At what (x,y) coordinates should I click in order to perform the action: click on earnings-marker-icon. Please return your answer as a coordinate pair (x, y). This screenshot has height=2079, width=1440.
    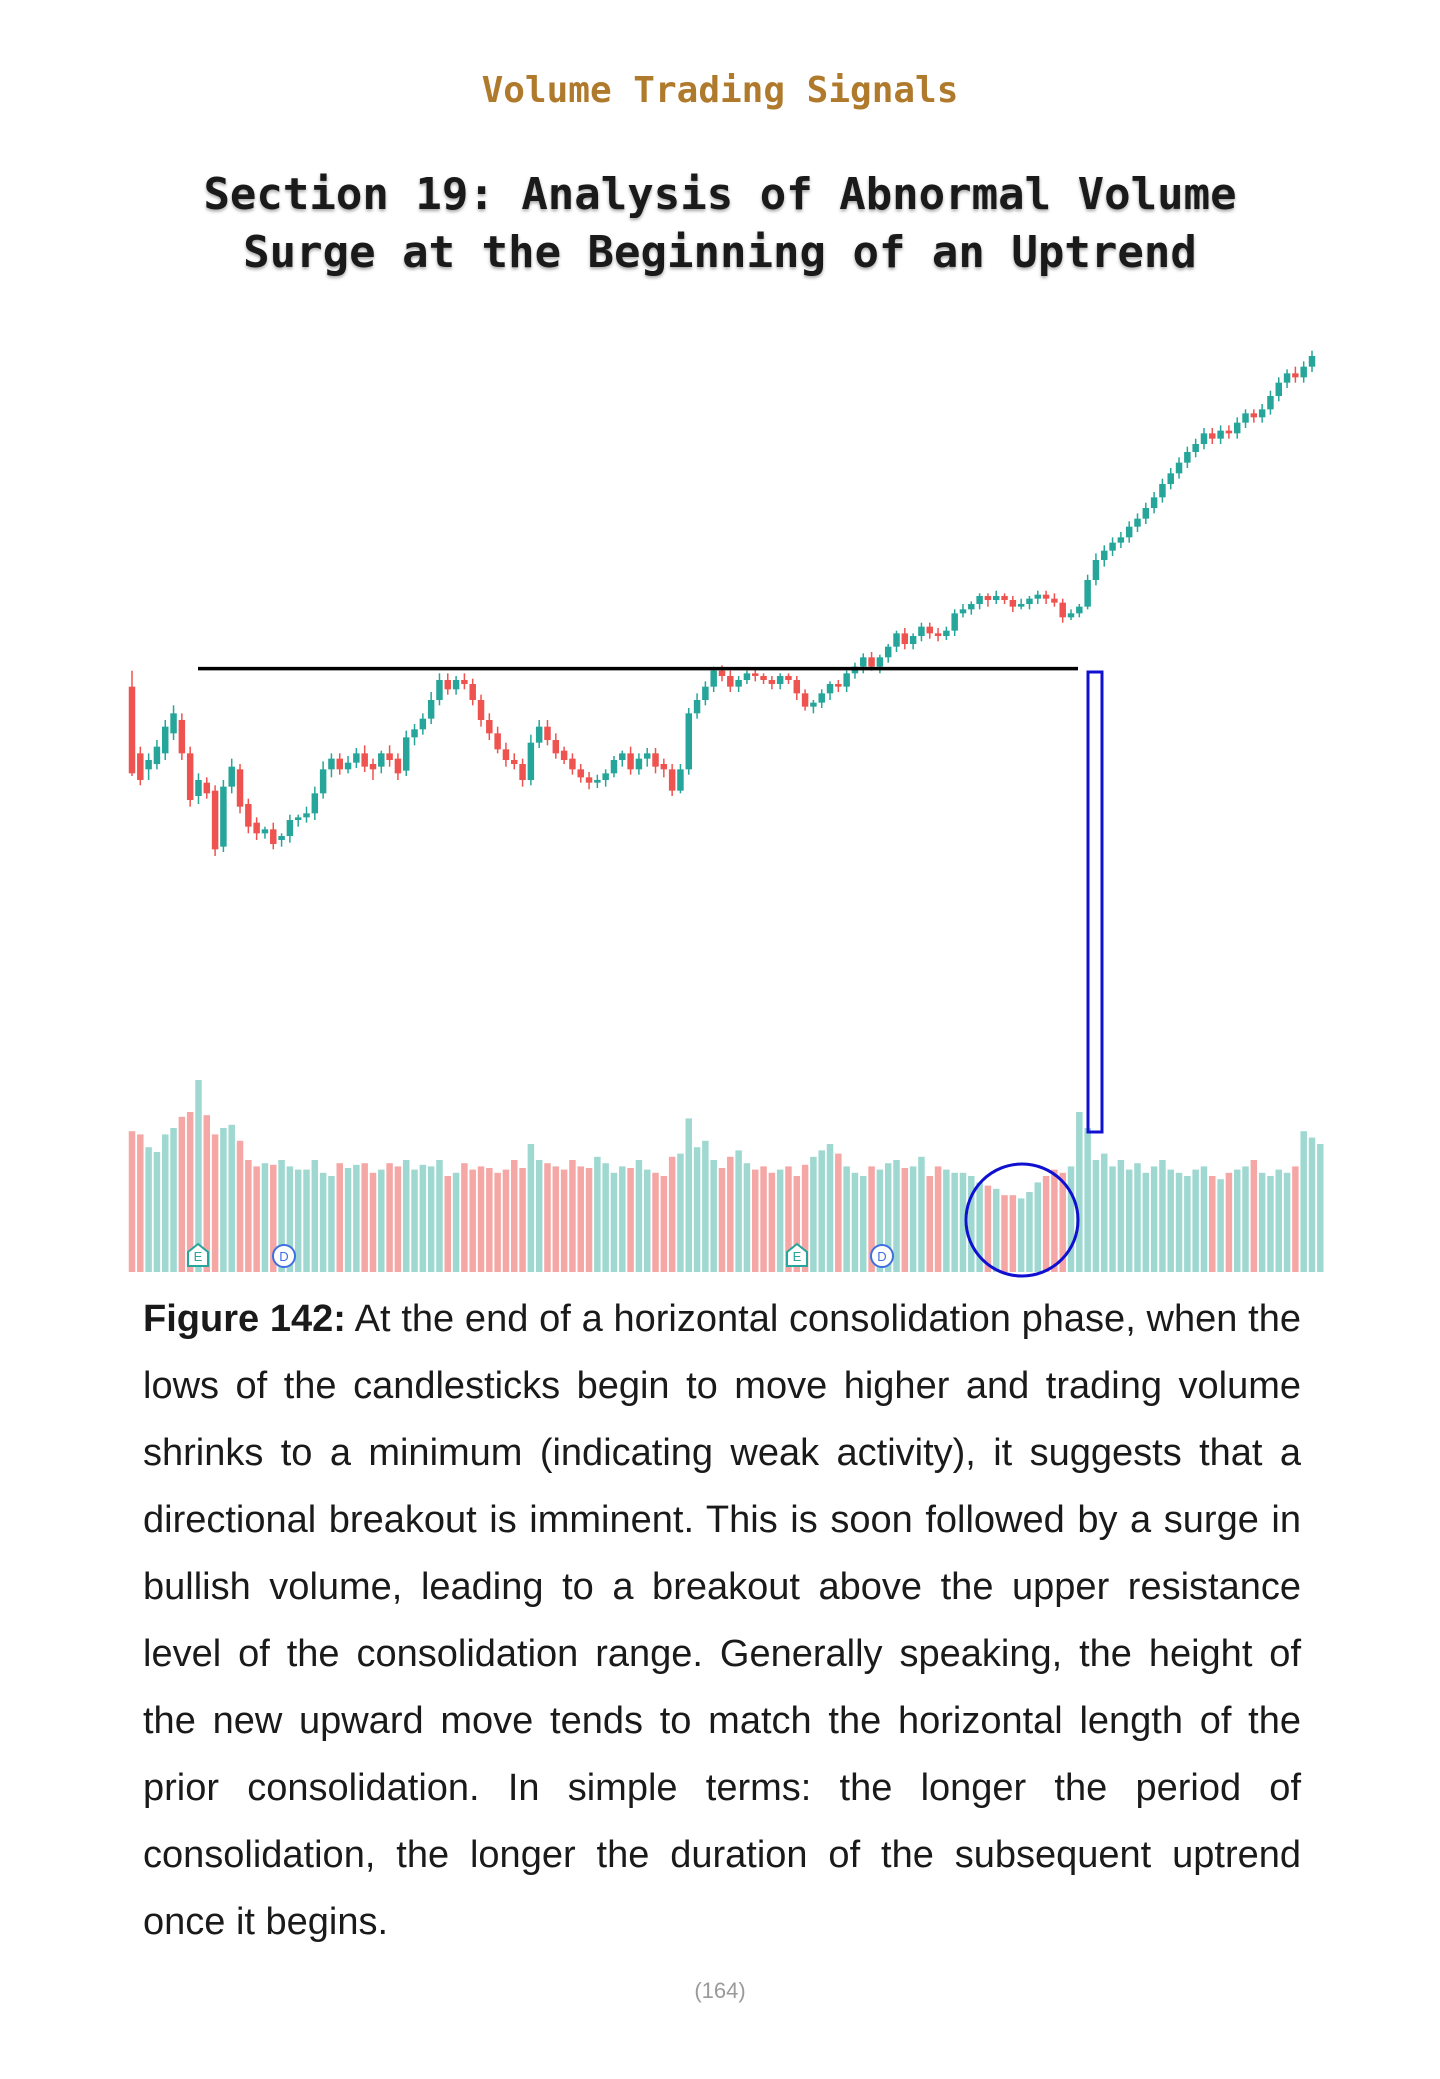
    Looking at the image, I should click on (198, 1254).